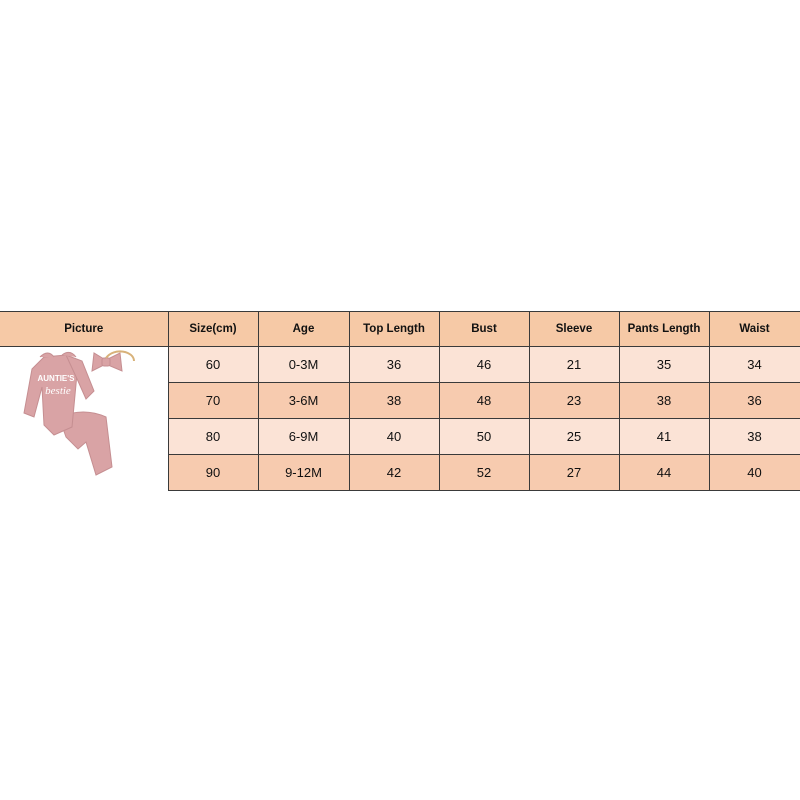 Image resolution: width=800 pixels, height=800 pixels. Describe the element at coordinates (394, 364) in the screenshot. I see `cell-top-length: 36` at that location.